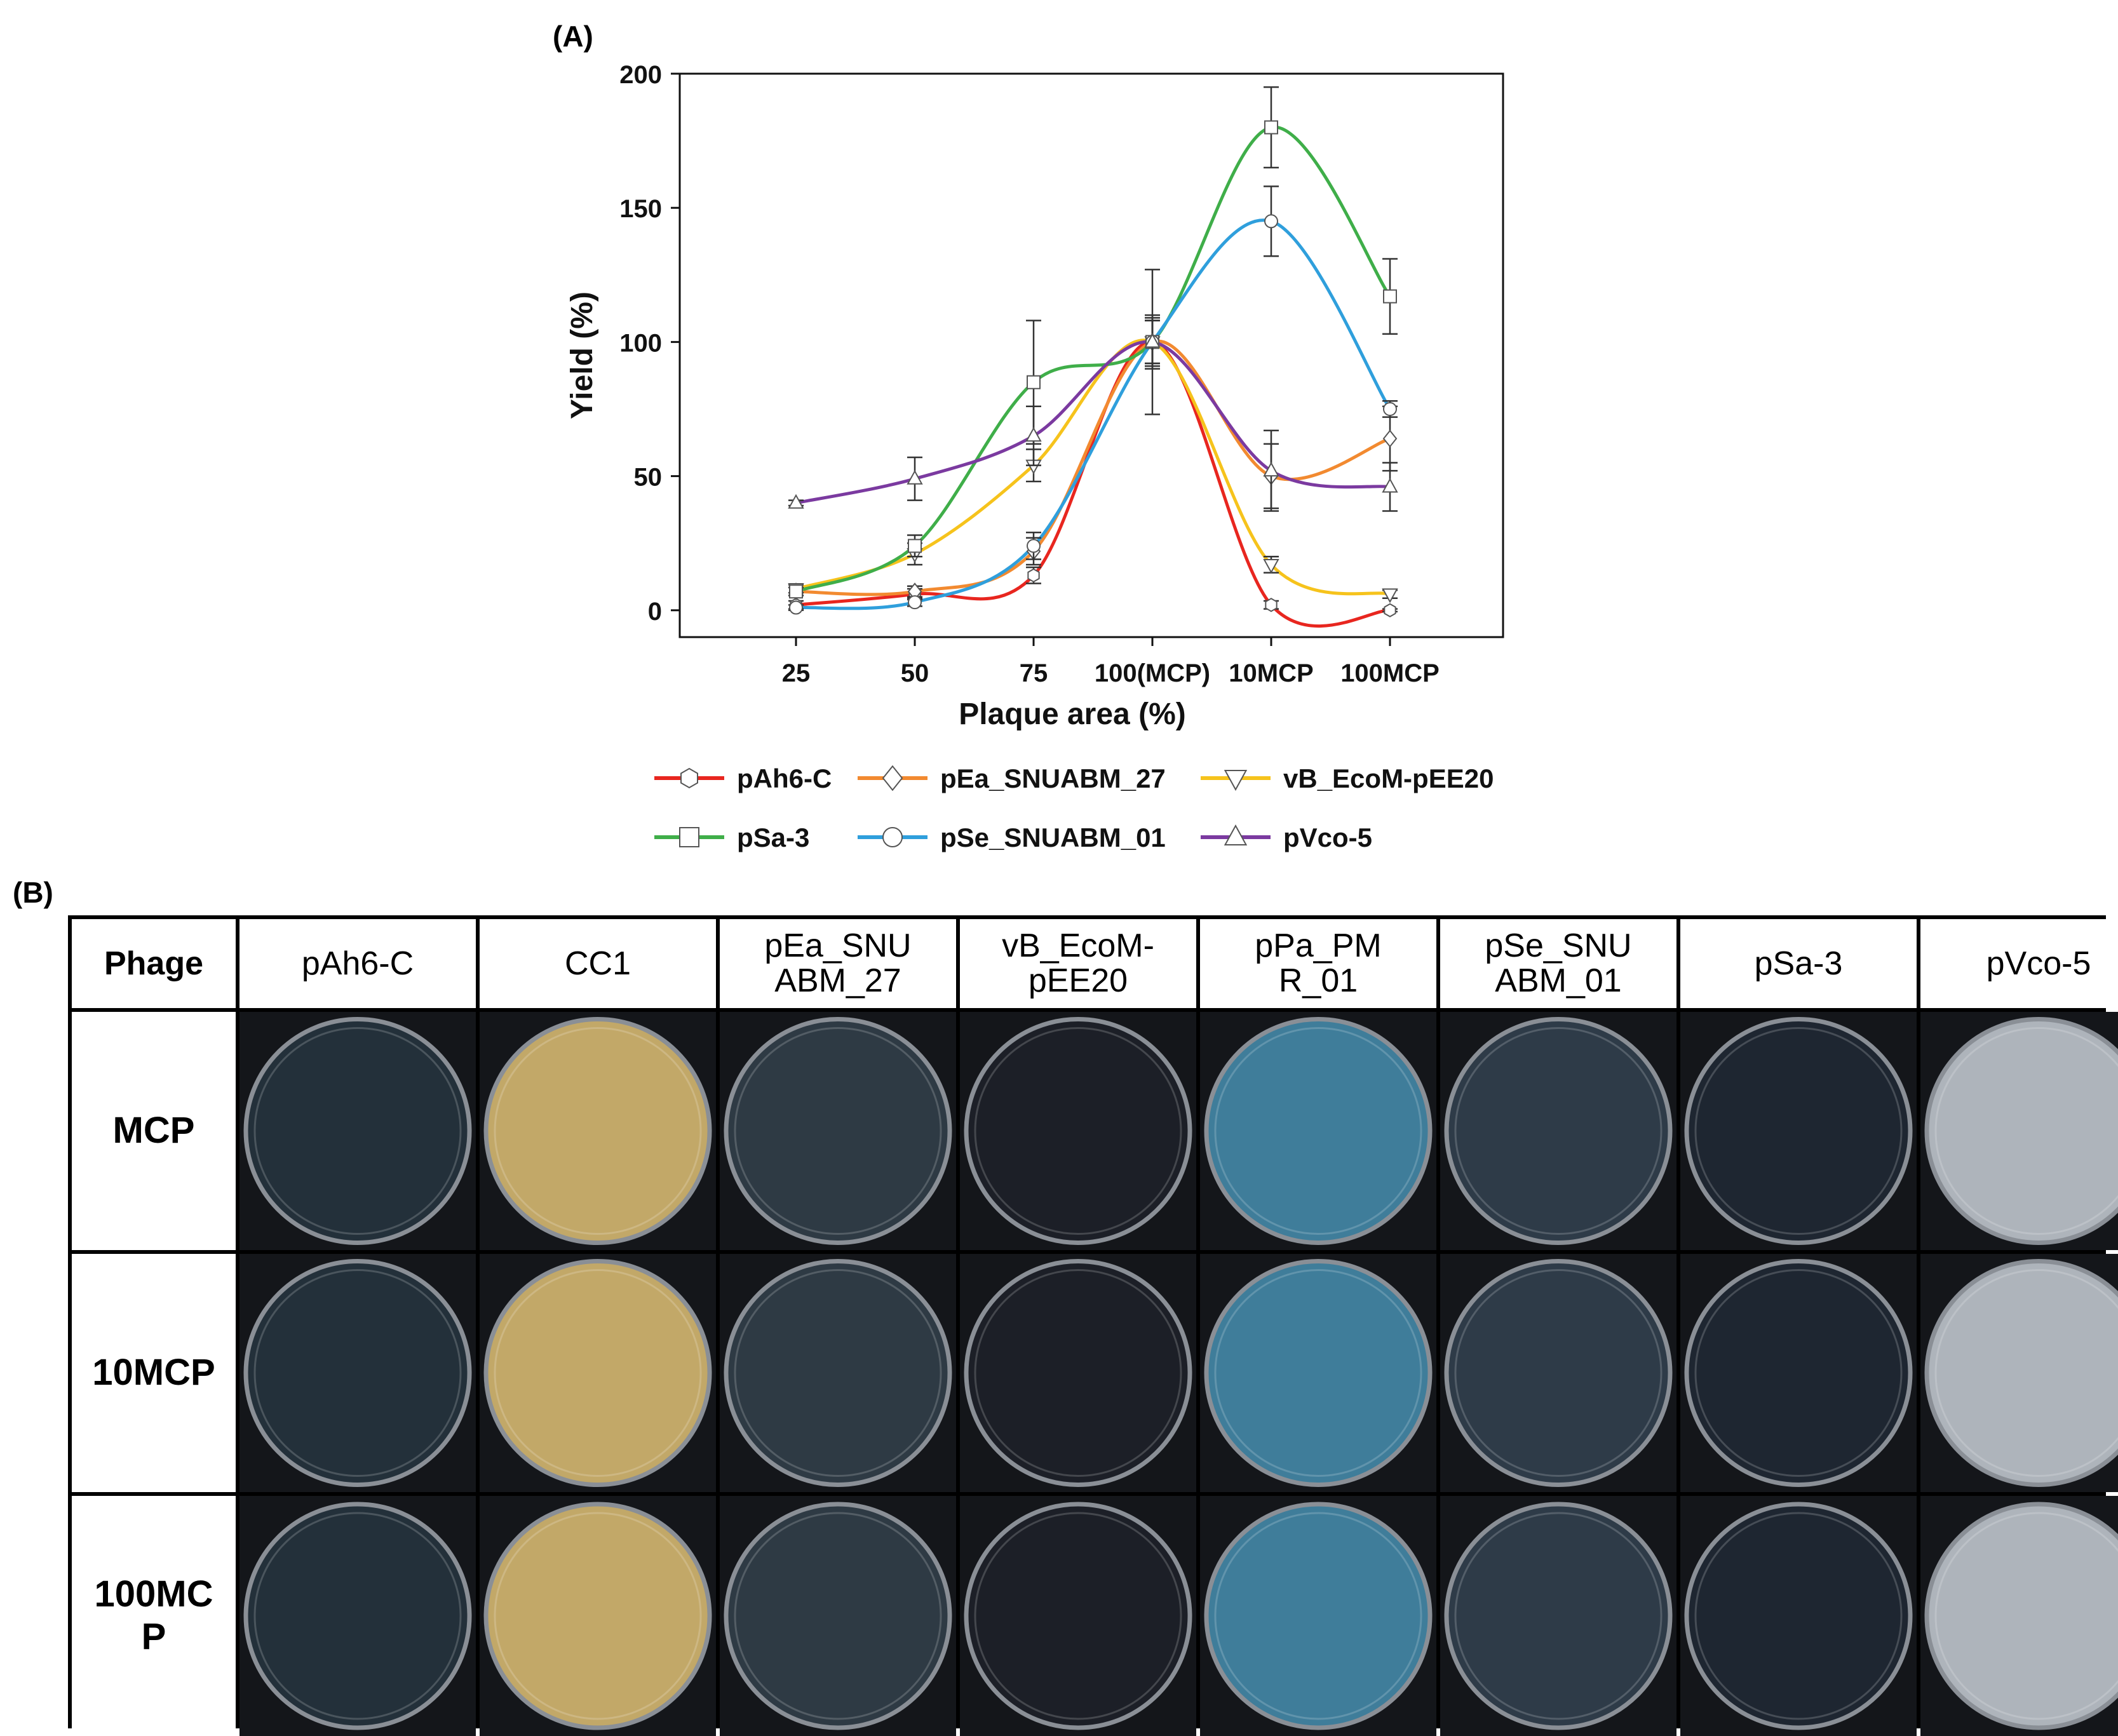 Image resolution: width=2118 pixels, height=1736 pixels. What do you see at coordinates (655, 612) in the screenshot?
I see `y-tick-label: 0` at bounding box center [655, 612].